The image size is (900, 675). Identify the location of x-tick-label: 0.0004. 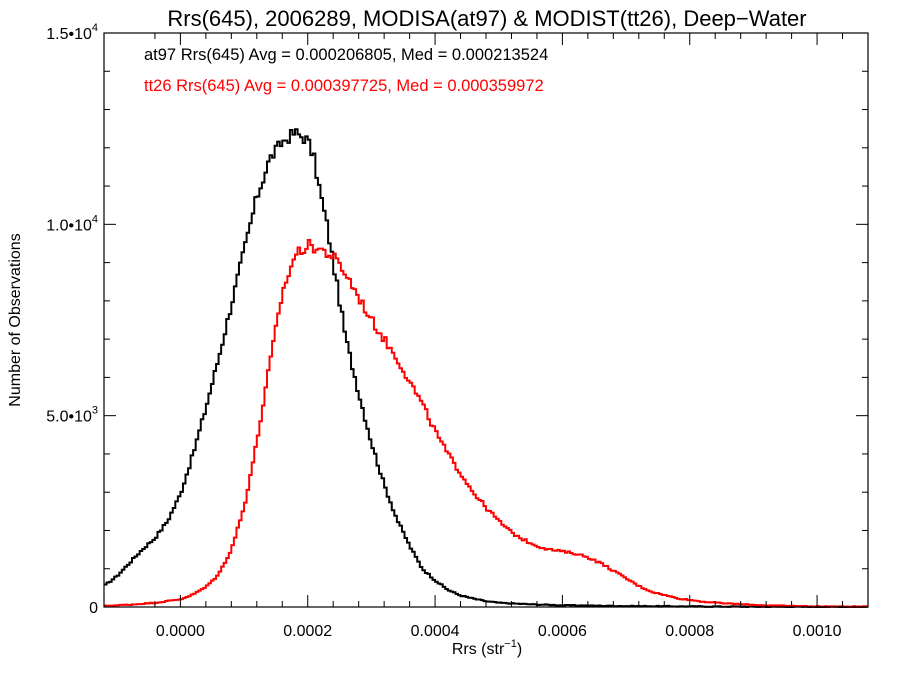
(435, 631).